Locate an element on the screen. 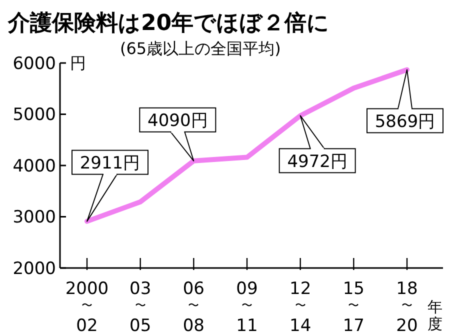 The height and width of the screenshot is (336, 450). y-tick-label: 6000 is located at coordinates (34, 64).